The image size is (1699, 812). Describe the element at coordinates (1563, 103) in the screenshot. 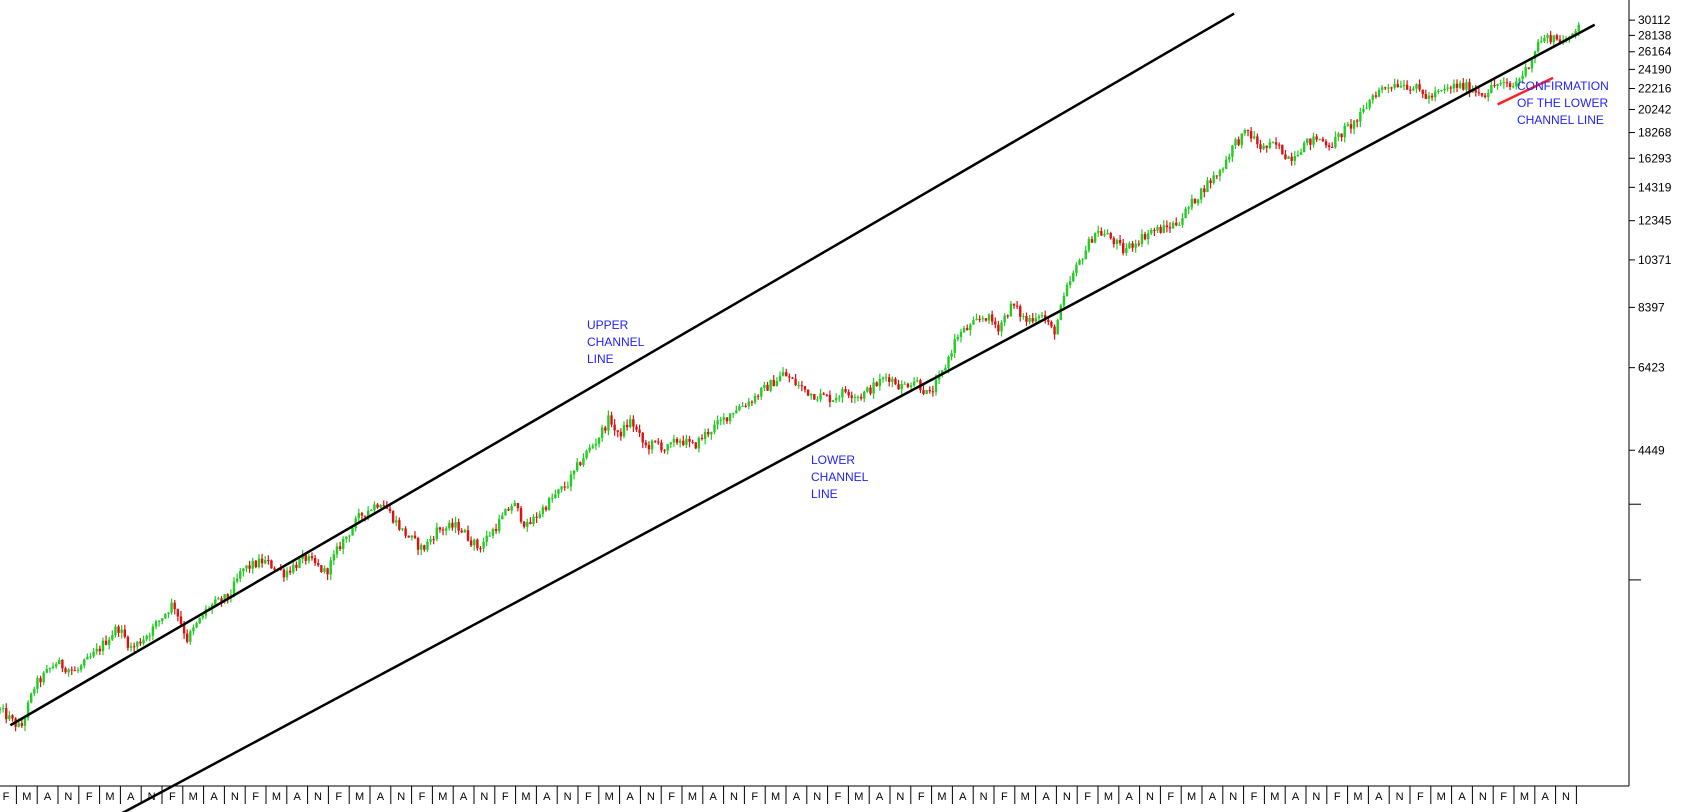

I see `annotation-line: OF THE LOWER` at that location.